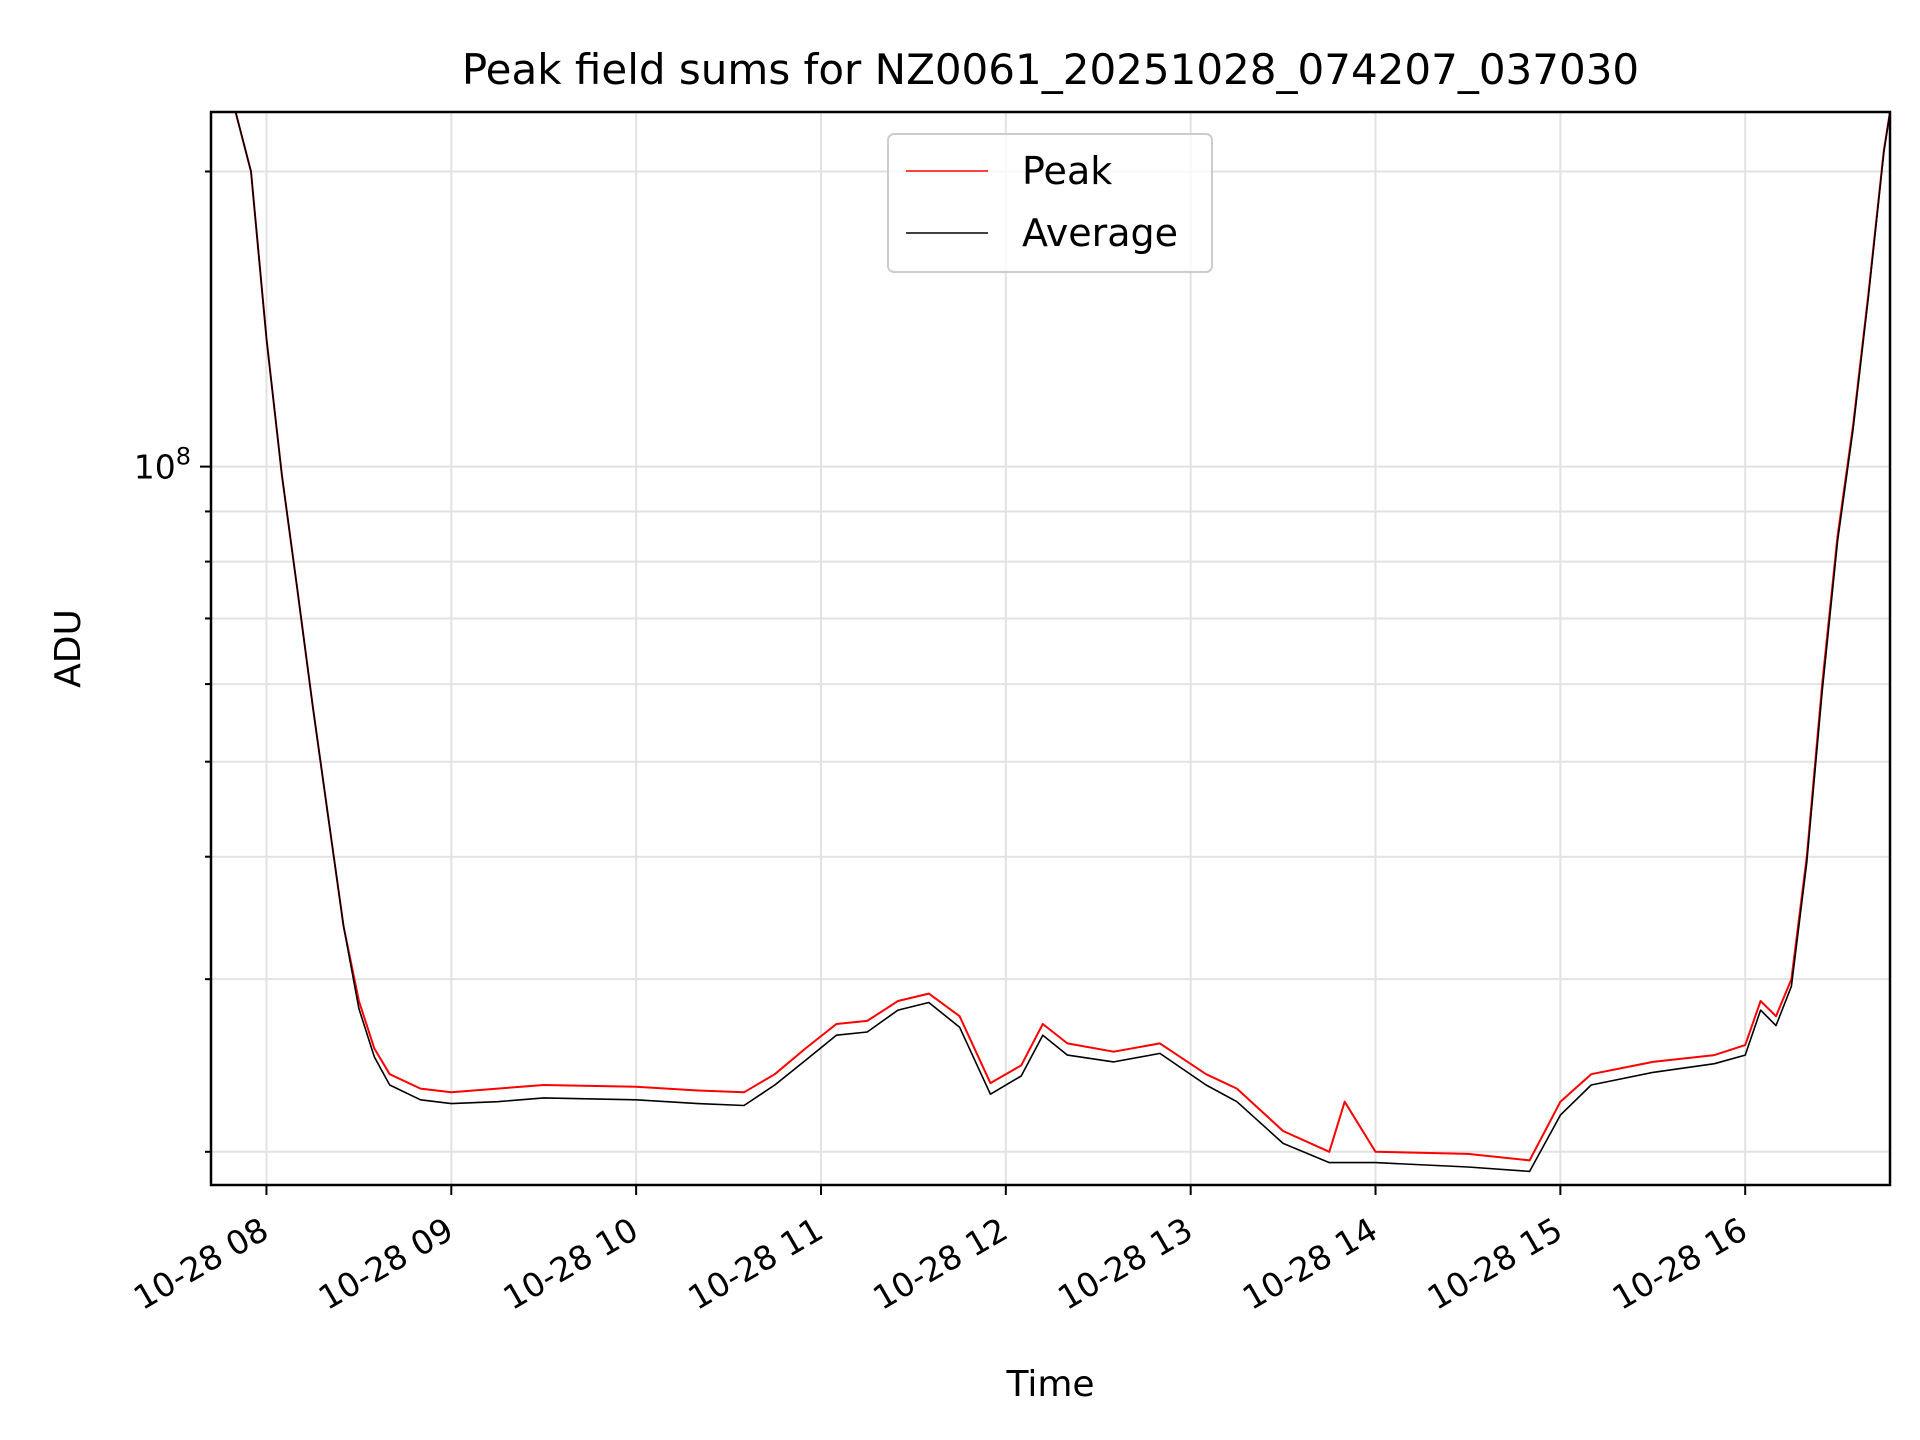 The height and width of the screenshot is (1440, 1920). I want to click on x-axis-label: Time, so click(1049, 1384).